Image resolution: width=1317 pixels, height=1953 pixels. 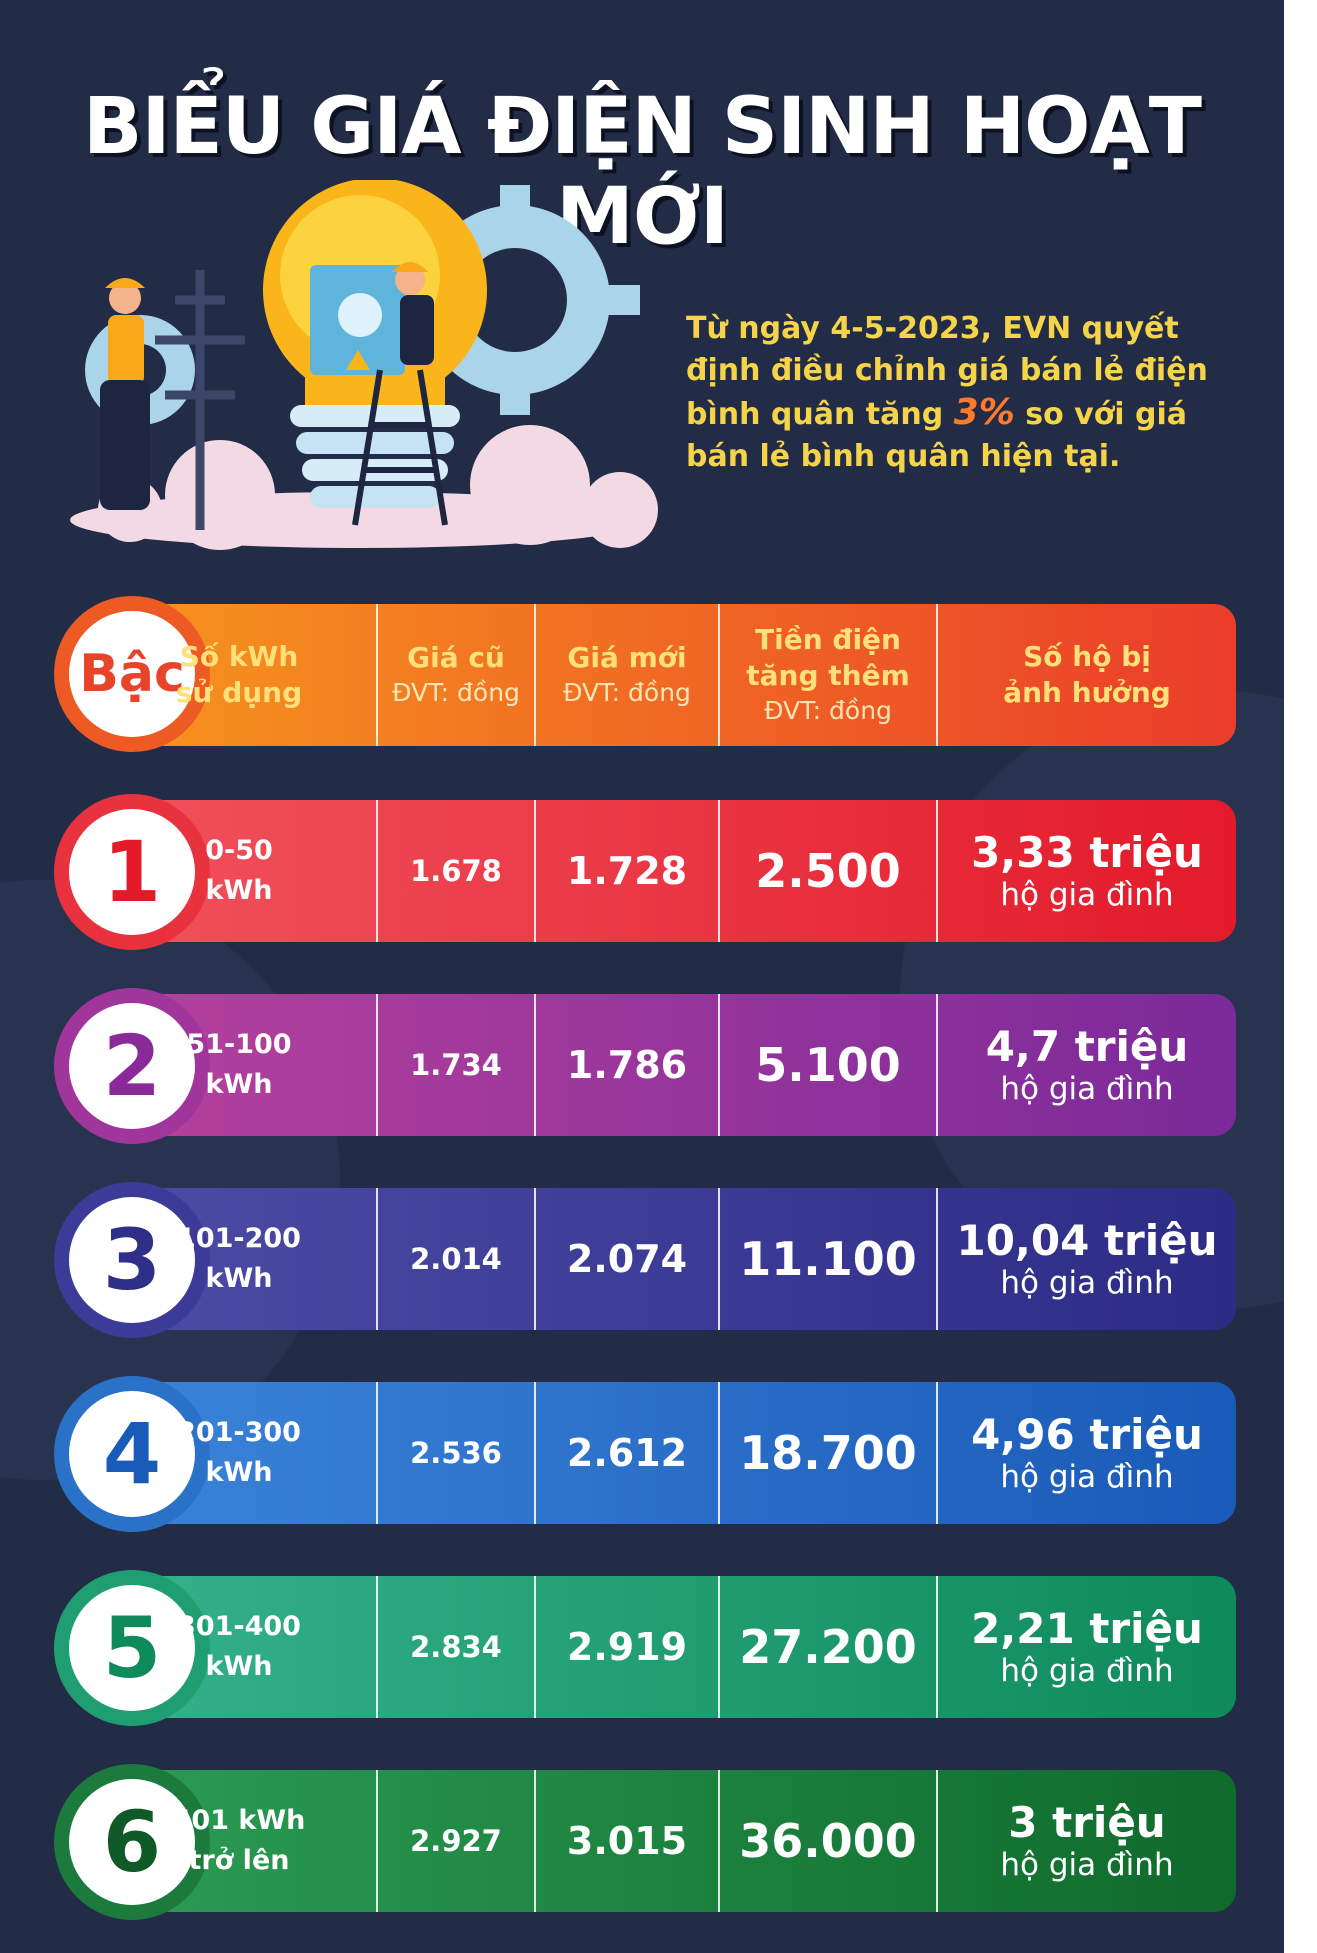 I want to click on old-price: 1.678, so click(x=455, y=871).